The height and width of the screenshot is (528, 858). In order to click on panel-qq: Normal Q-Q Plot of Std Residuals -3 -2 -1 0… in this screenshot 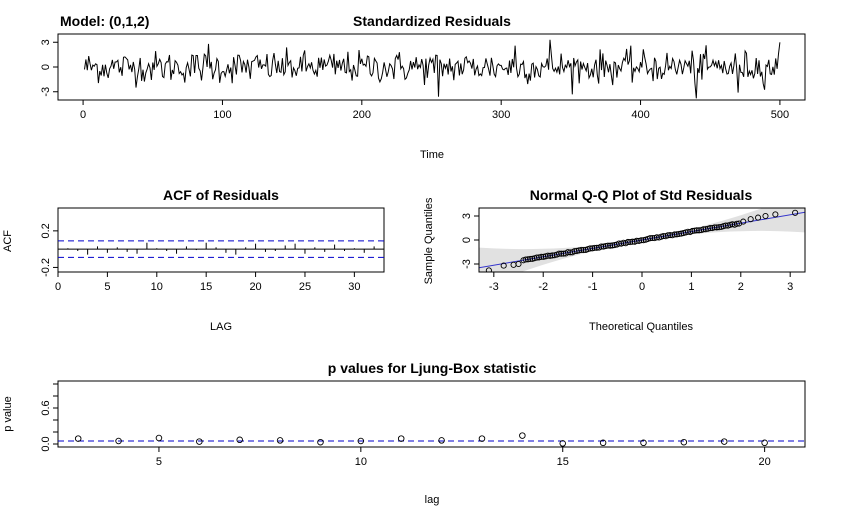, I will do `click(614, 260)`.